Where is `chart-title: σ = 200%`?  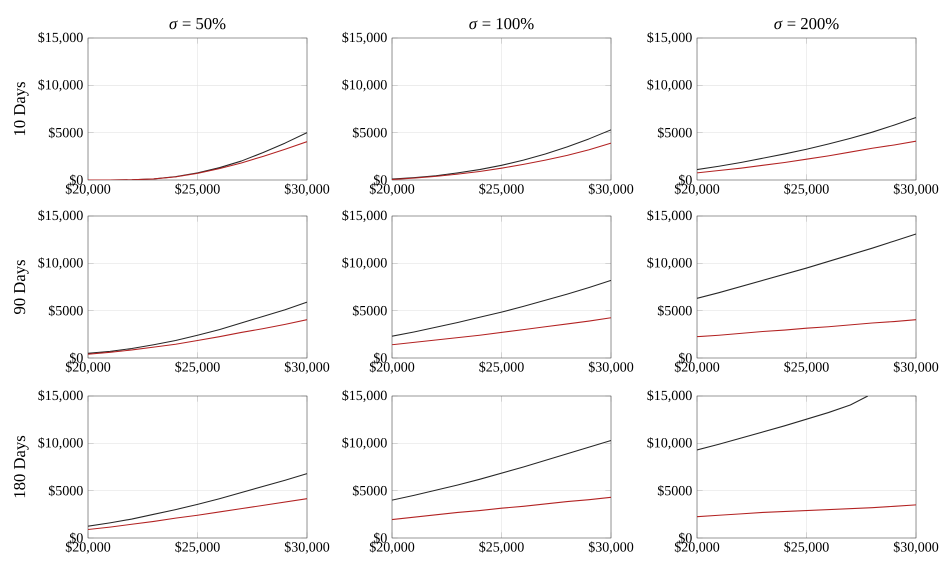
chart-title: σ = 200% is located at coordinates (806, 24).